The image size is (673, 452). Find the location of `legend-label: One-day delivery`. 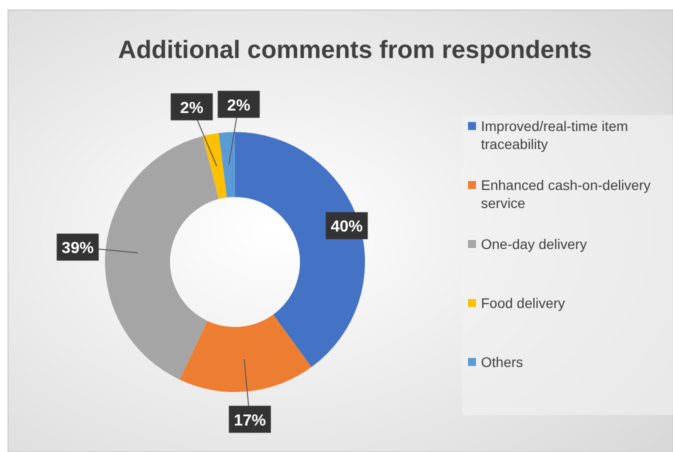

legend-label: One-day delivery is located at coordinates (534, 244).